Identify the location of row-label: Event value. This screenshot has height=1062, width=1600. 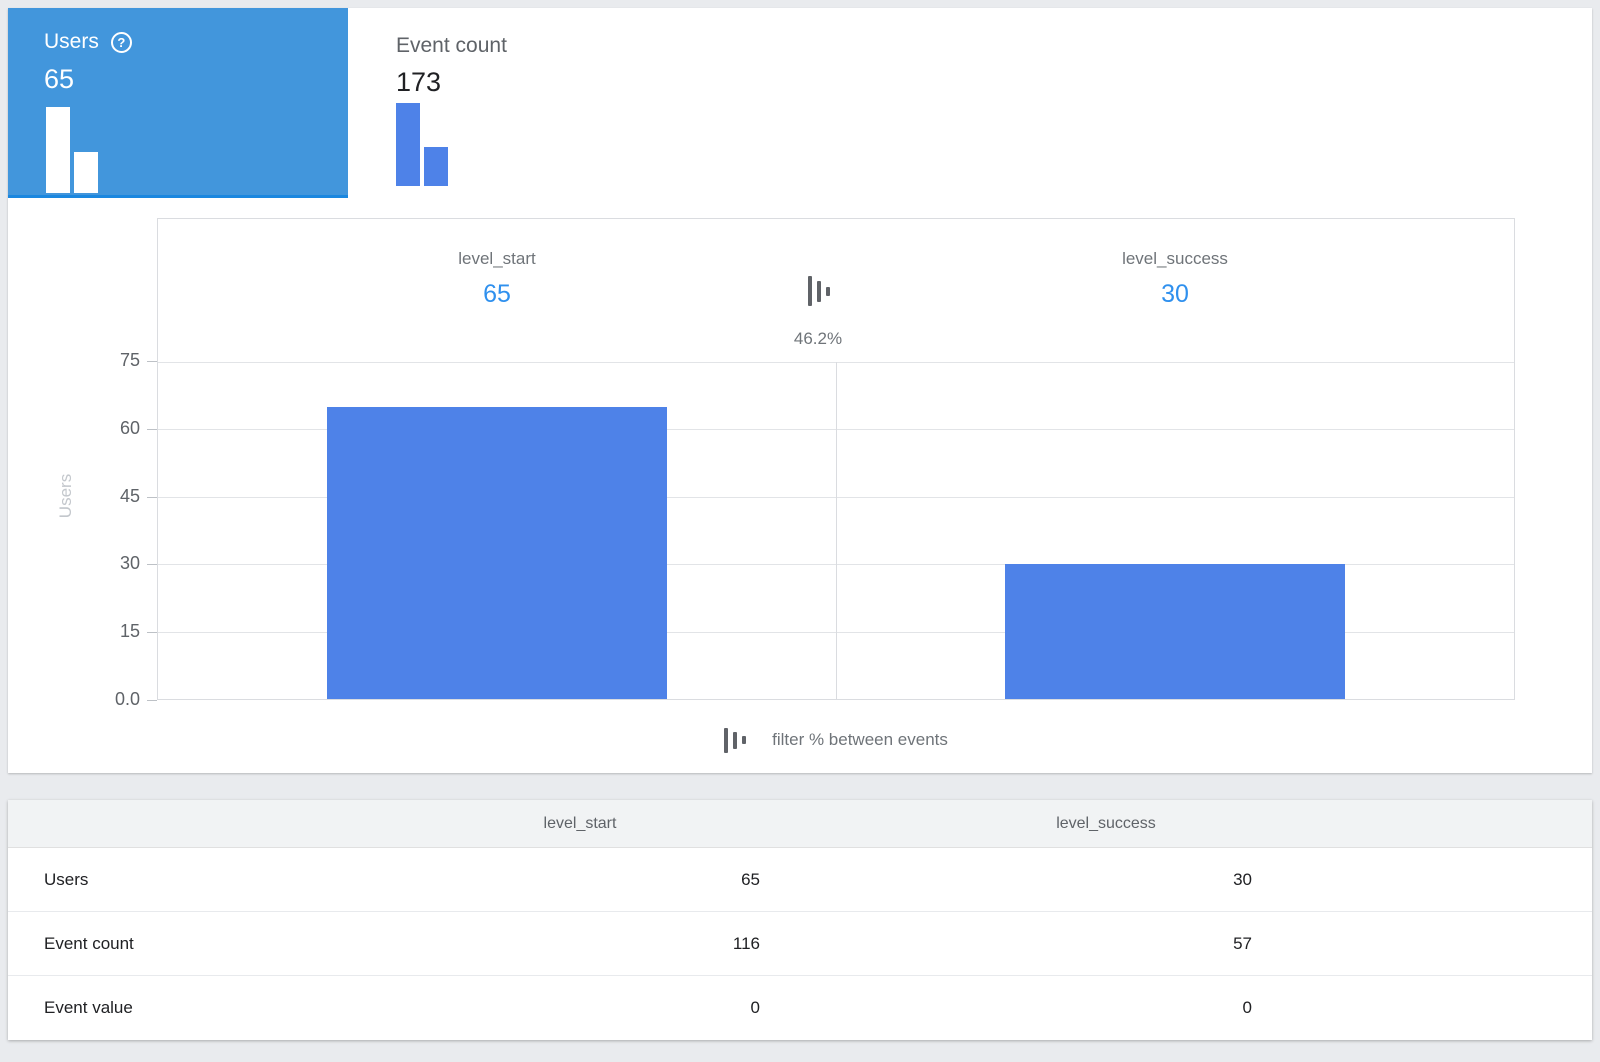
(88, 1007).